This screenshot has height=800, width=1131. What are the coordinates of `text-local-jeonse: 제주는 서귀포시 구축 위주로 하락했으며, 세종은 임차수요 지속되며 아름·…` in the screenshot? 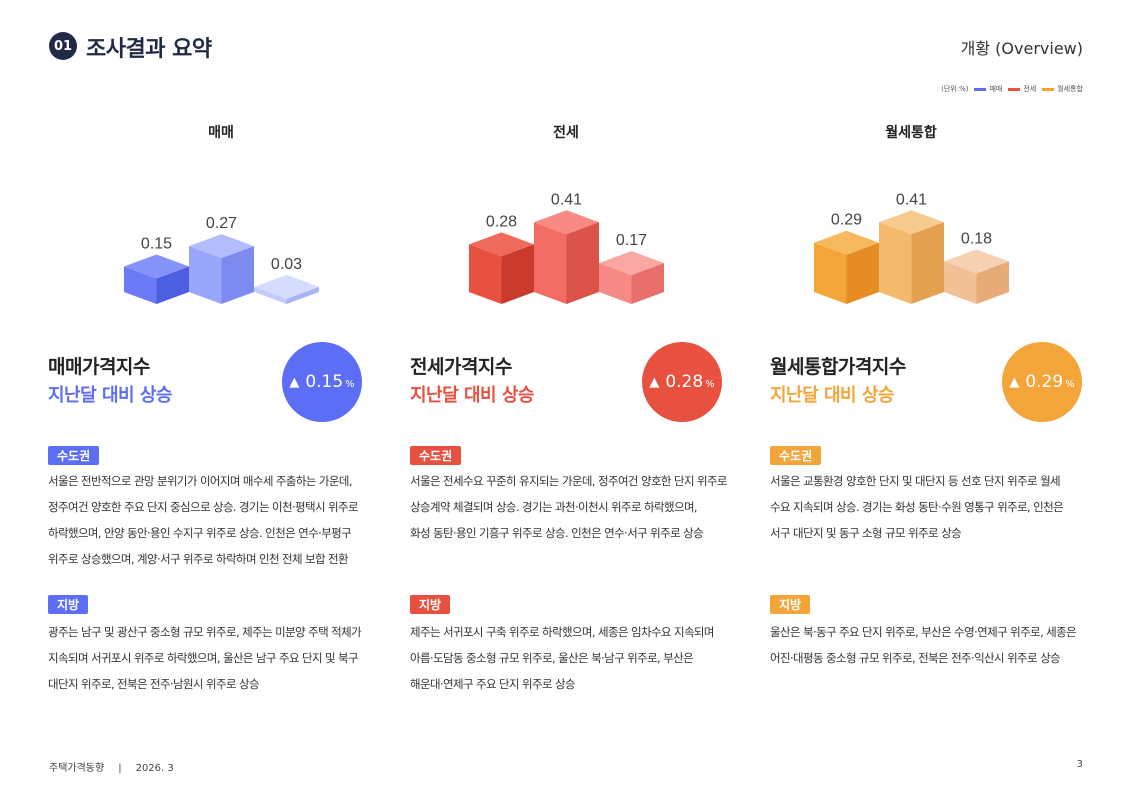 It's located at (562, 658).